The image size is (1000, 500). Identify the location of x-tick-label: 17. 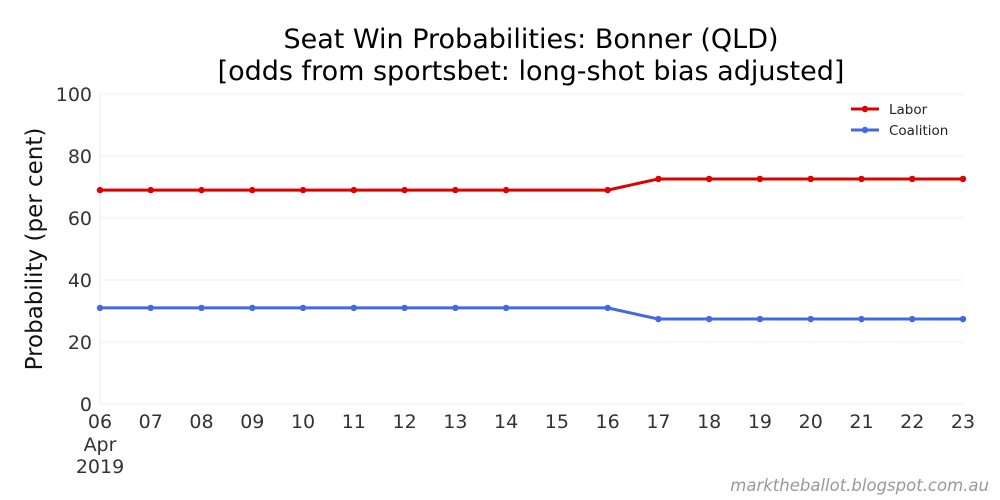
(658, 422).